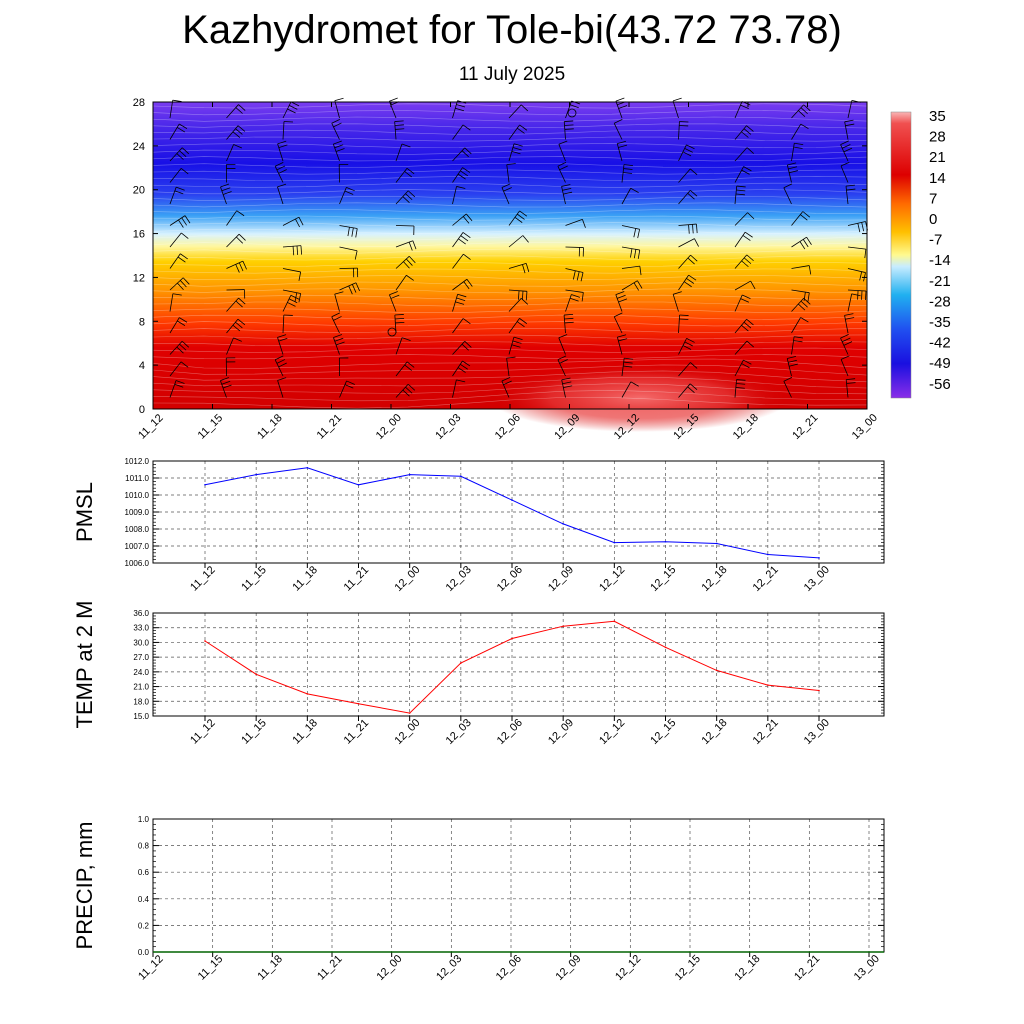  What do you see at coordinates (766, 579) in the screenshot?
I see `xtick-label: 12_21` at bounding box center [766, 579].